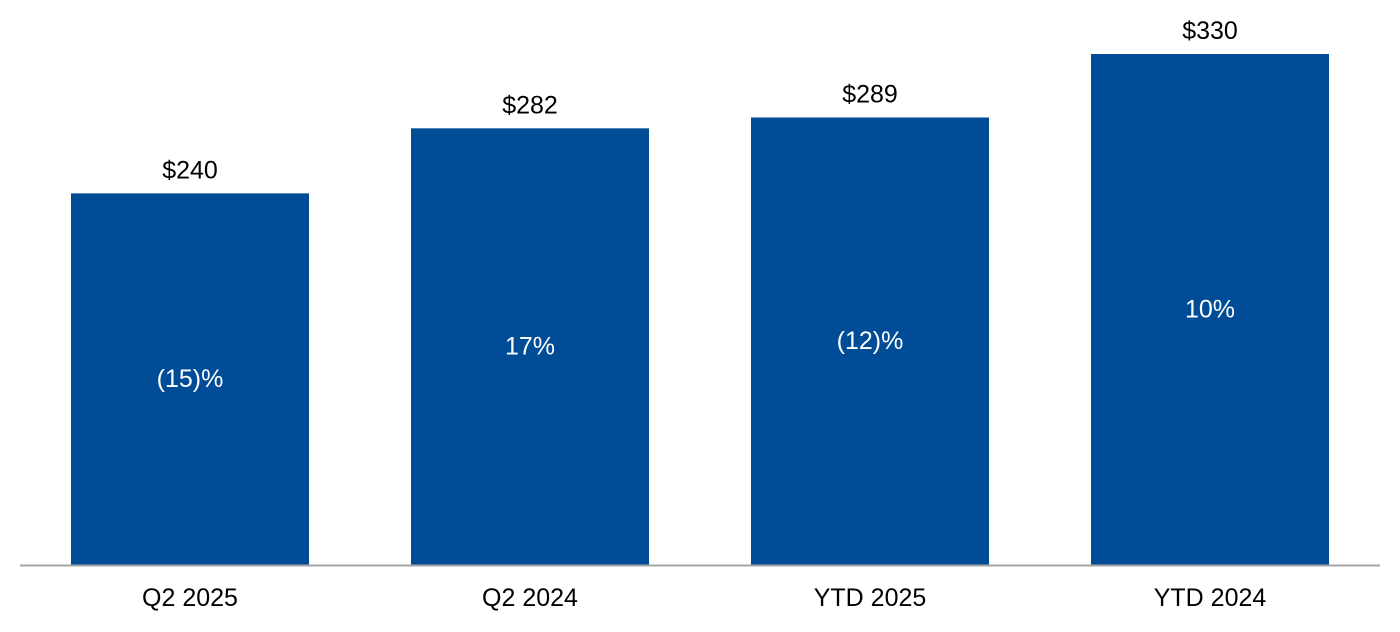 Image resolution: width=1400 pixels, height=632 pixels. Describe the element at coordinates (530, 105) in the screenshot. I see `bar-value-label-1: $282` at that location.